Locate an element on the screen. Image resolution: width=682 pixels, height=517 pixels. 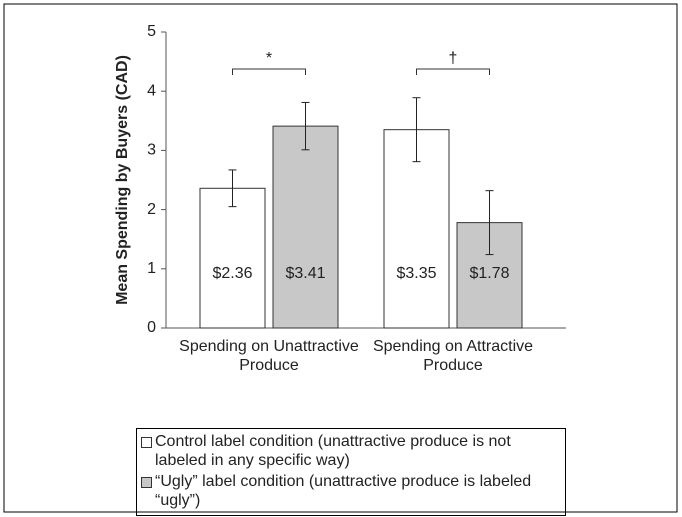
y-tick-label: 2 is located at coordinates (151, 209).